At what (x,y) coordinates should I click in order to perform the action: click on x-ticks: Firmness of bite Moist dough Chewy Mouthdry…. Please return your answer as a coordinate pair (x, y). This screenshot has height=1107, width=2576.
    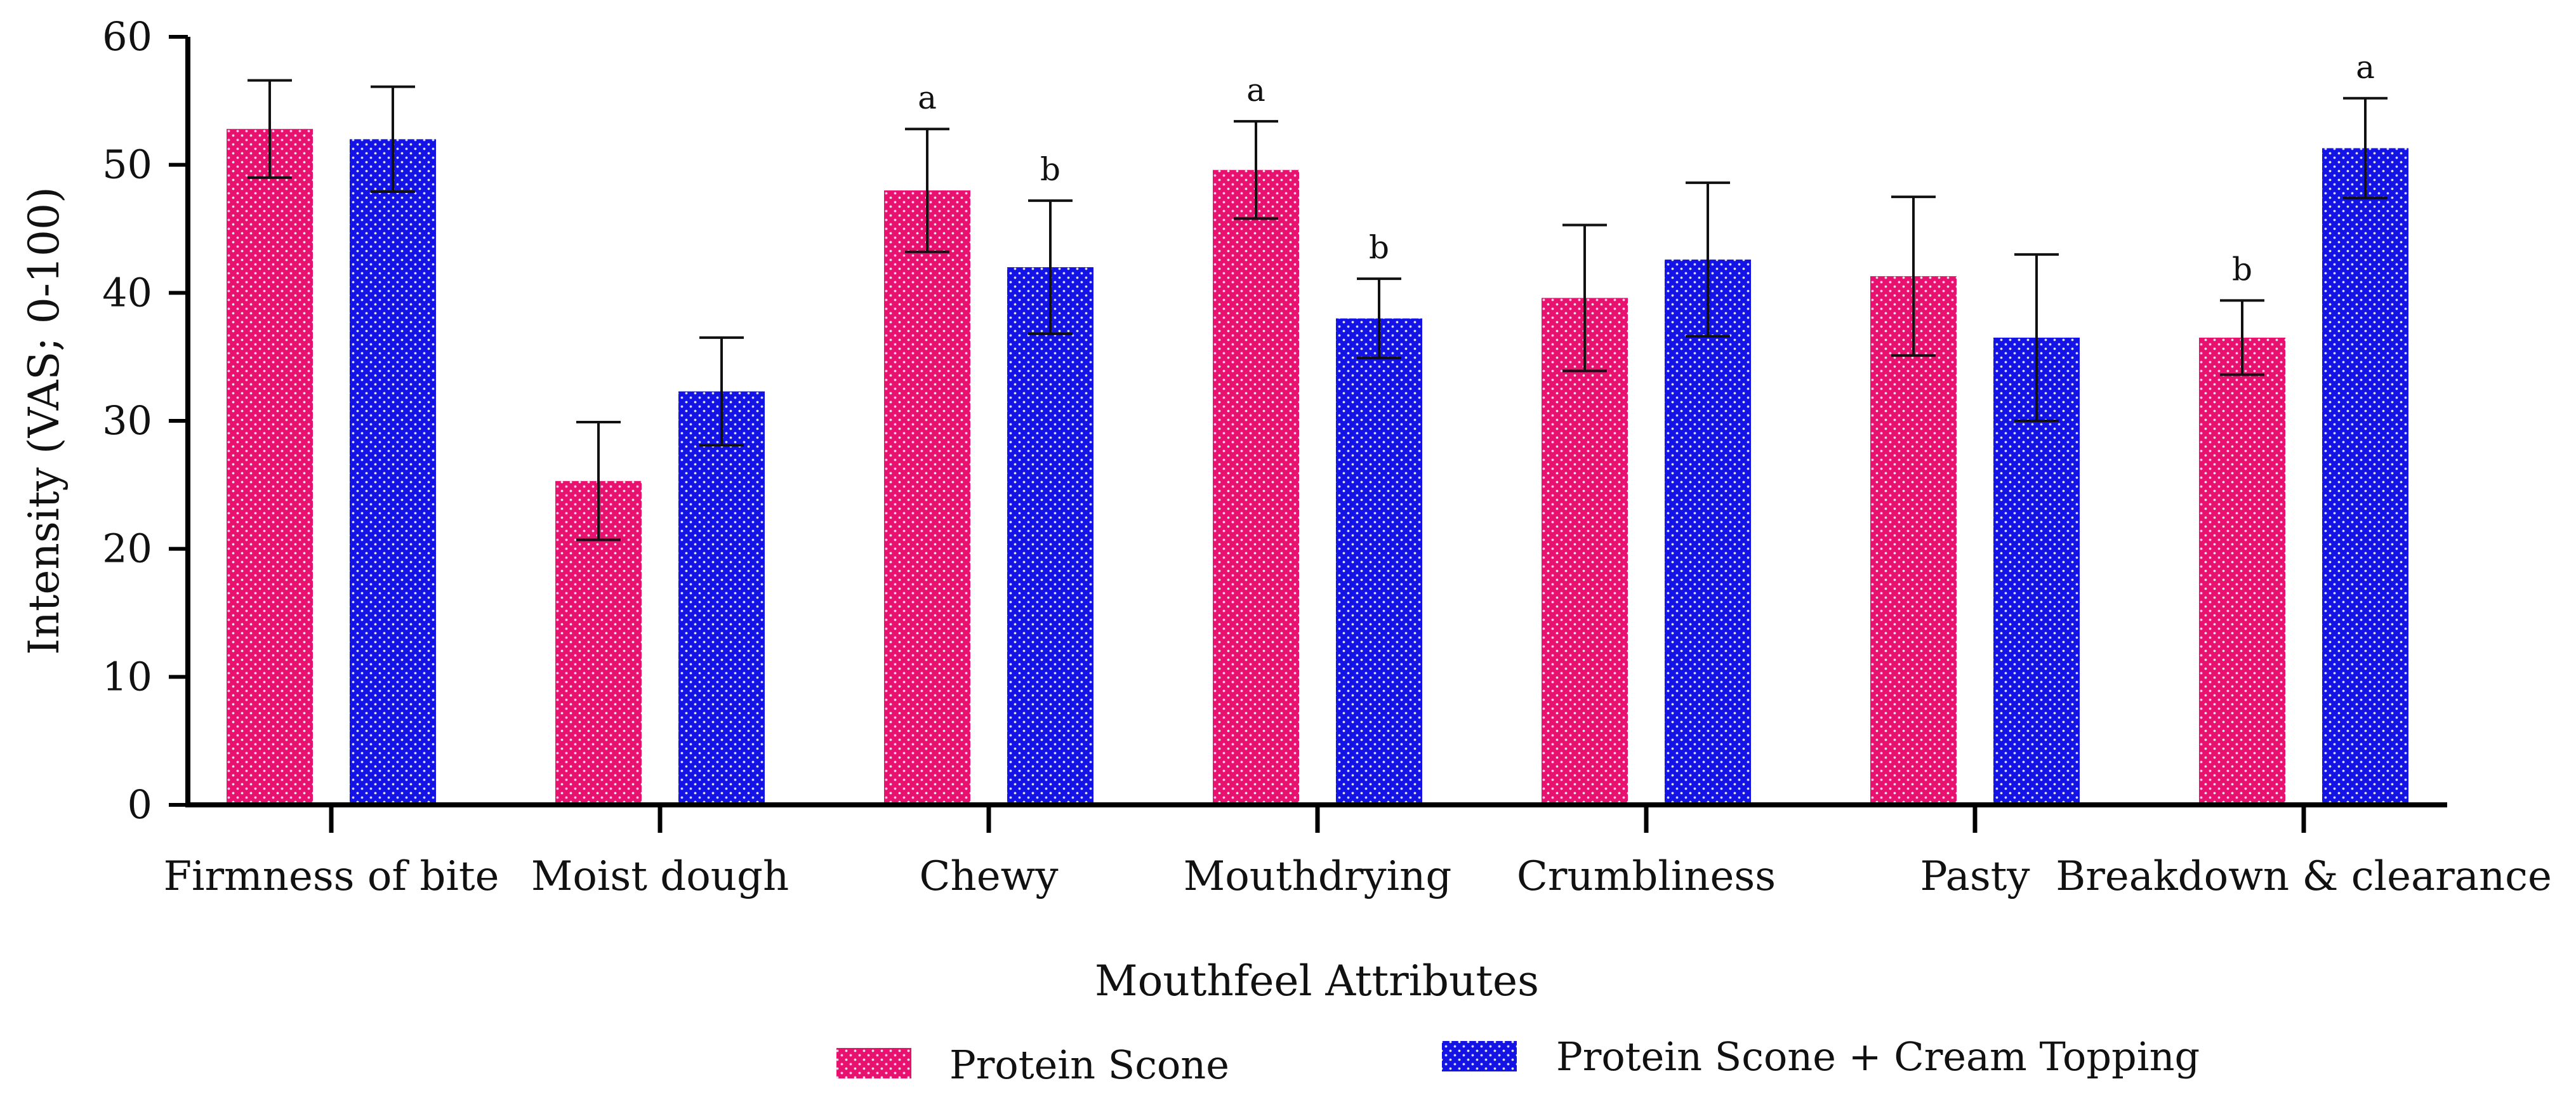
    Looking at the image, I should click on (1358, 853).